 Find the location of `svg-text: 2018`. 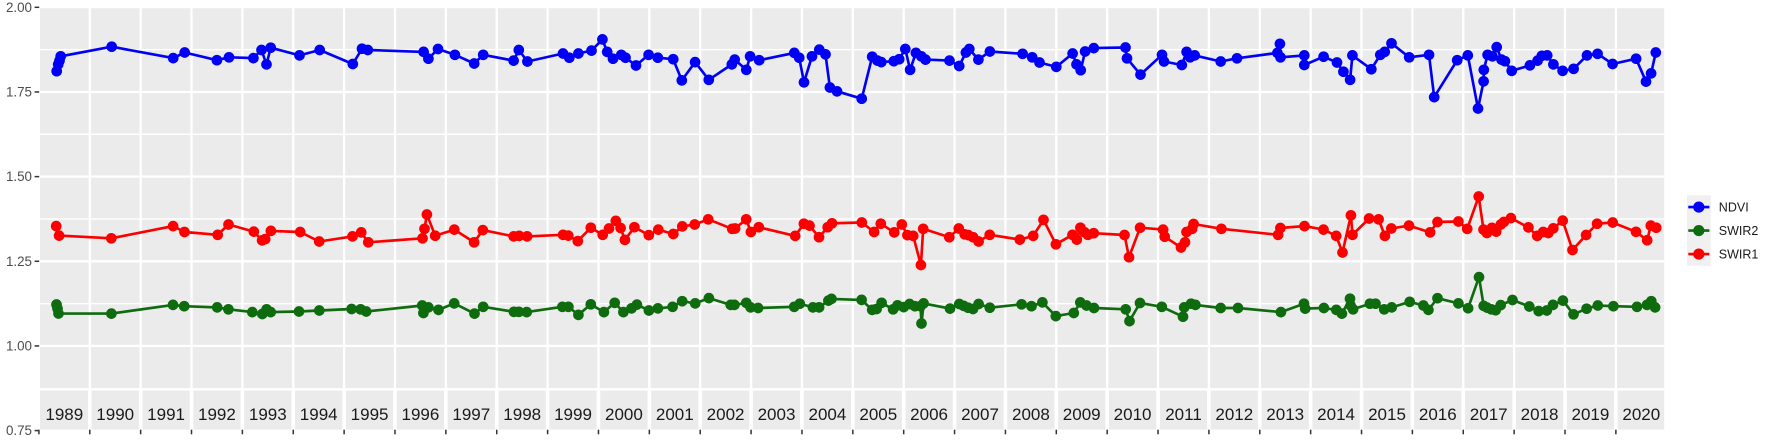

svg-text: 2018 is located at coordinates (1540, 414).